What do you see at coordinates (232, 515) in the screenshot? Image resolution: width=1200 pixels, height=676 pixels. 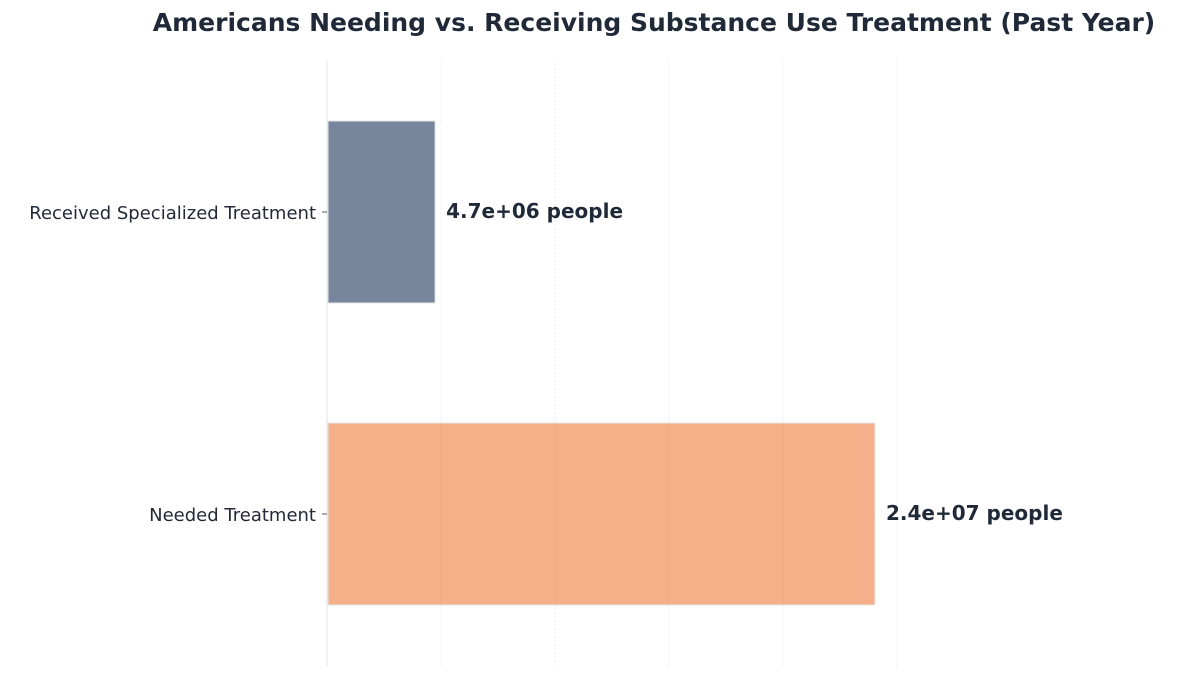 I see `category-label: Needed Treatment` at bounding box center [232, 515].